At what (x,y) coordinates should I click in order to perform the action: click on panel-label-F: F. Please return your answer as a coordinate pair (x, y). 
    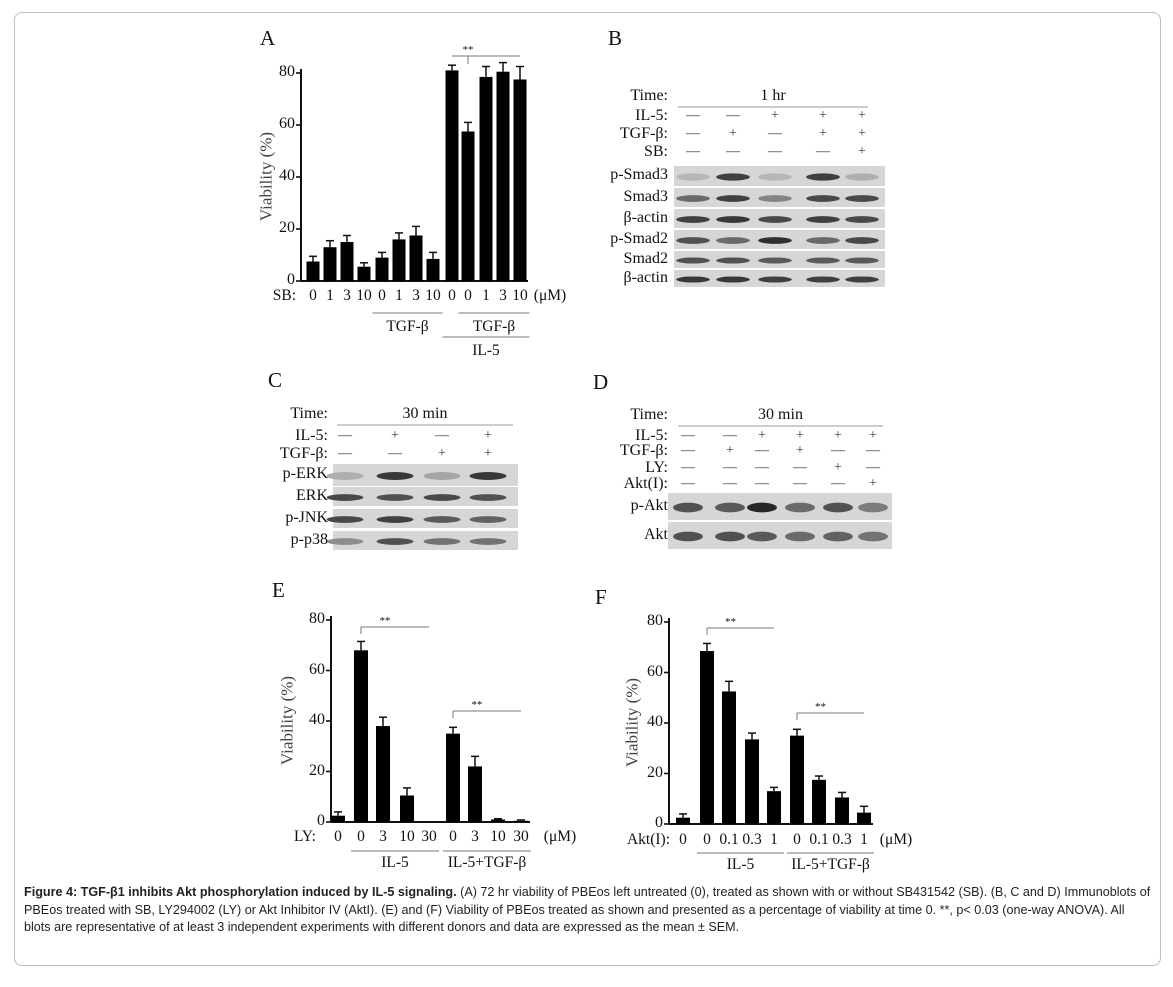
    Looking at the image, I should click on (601, 597).